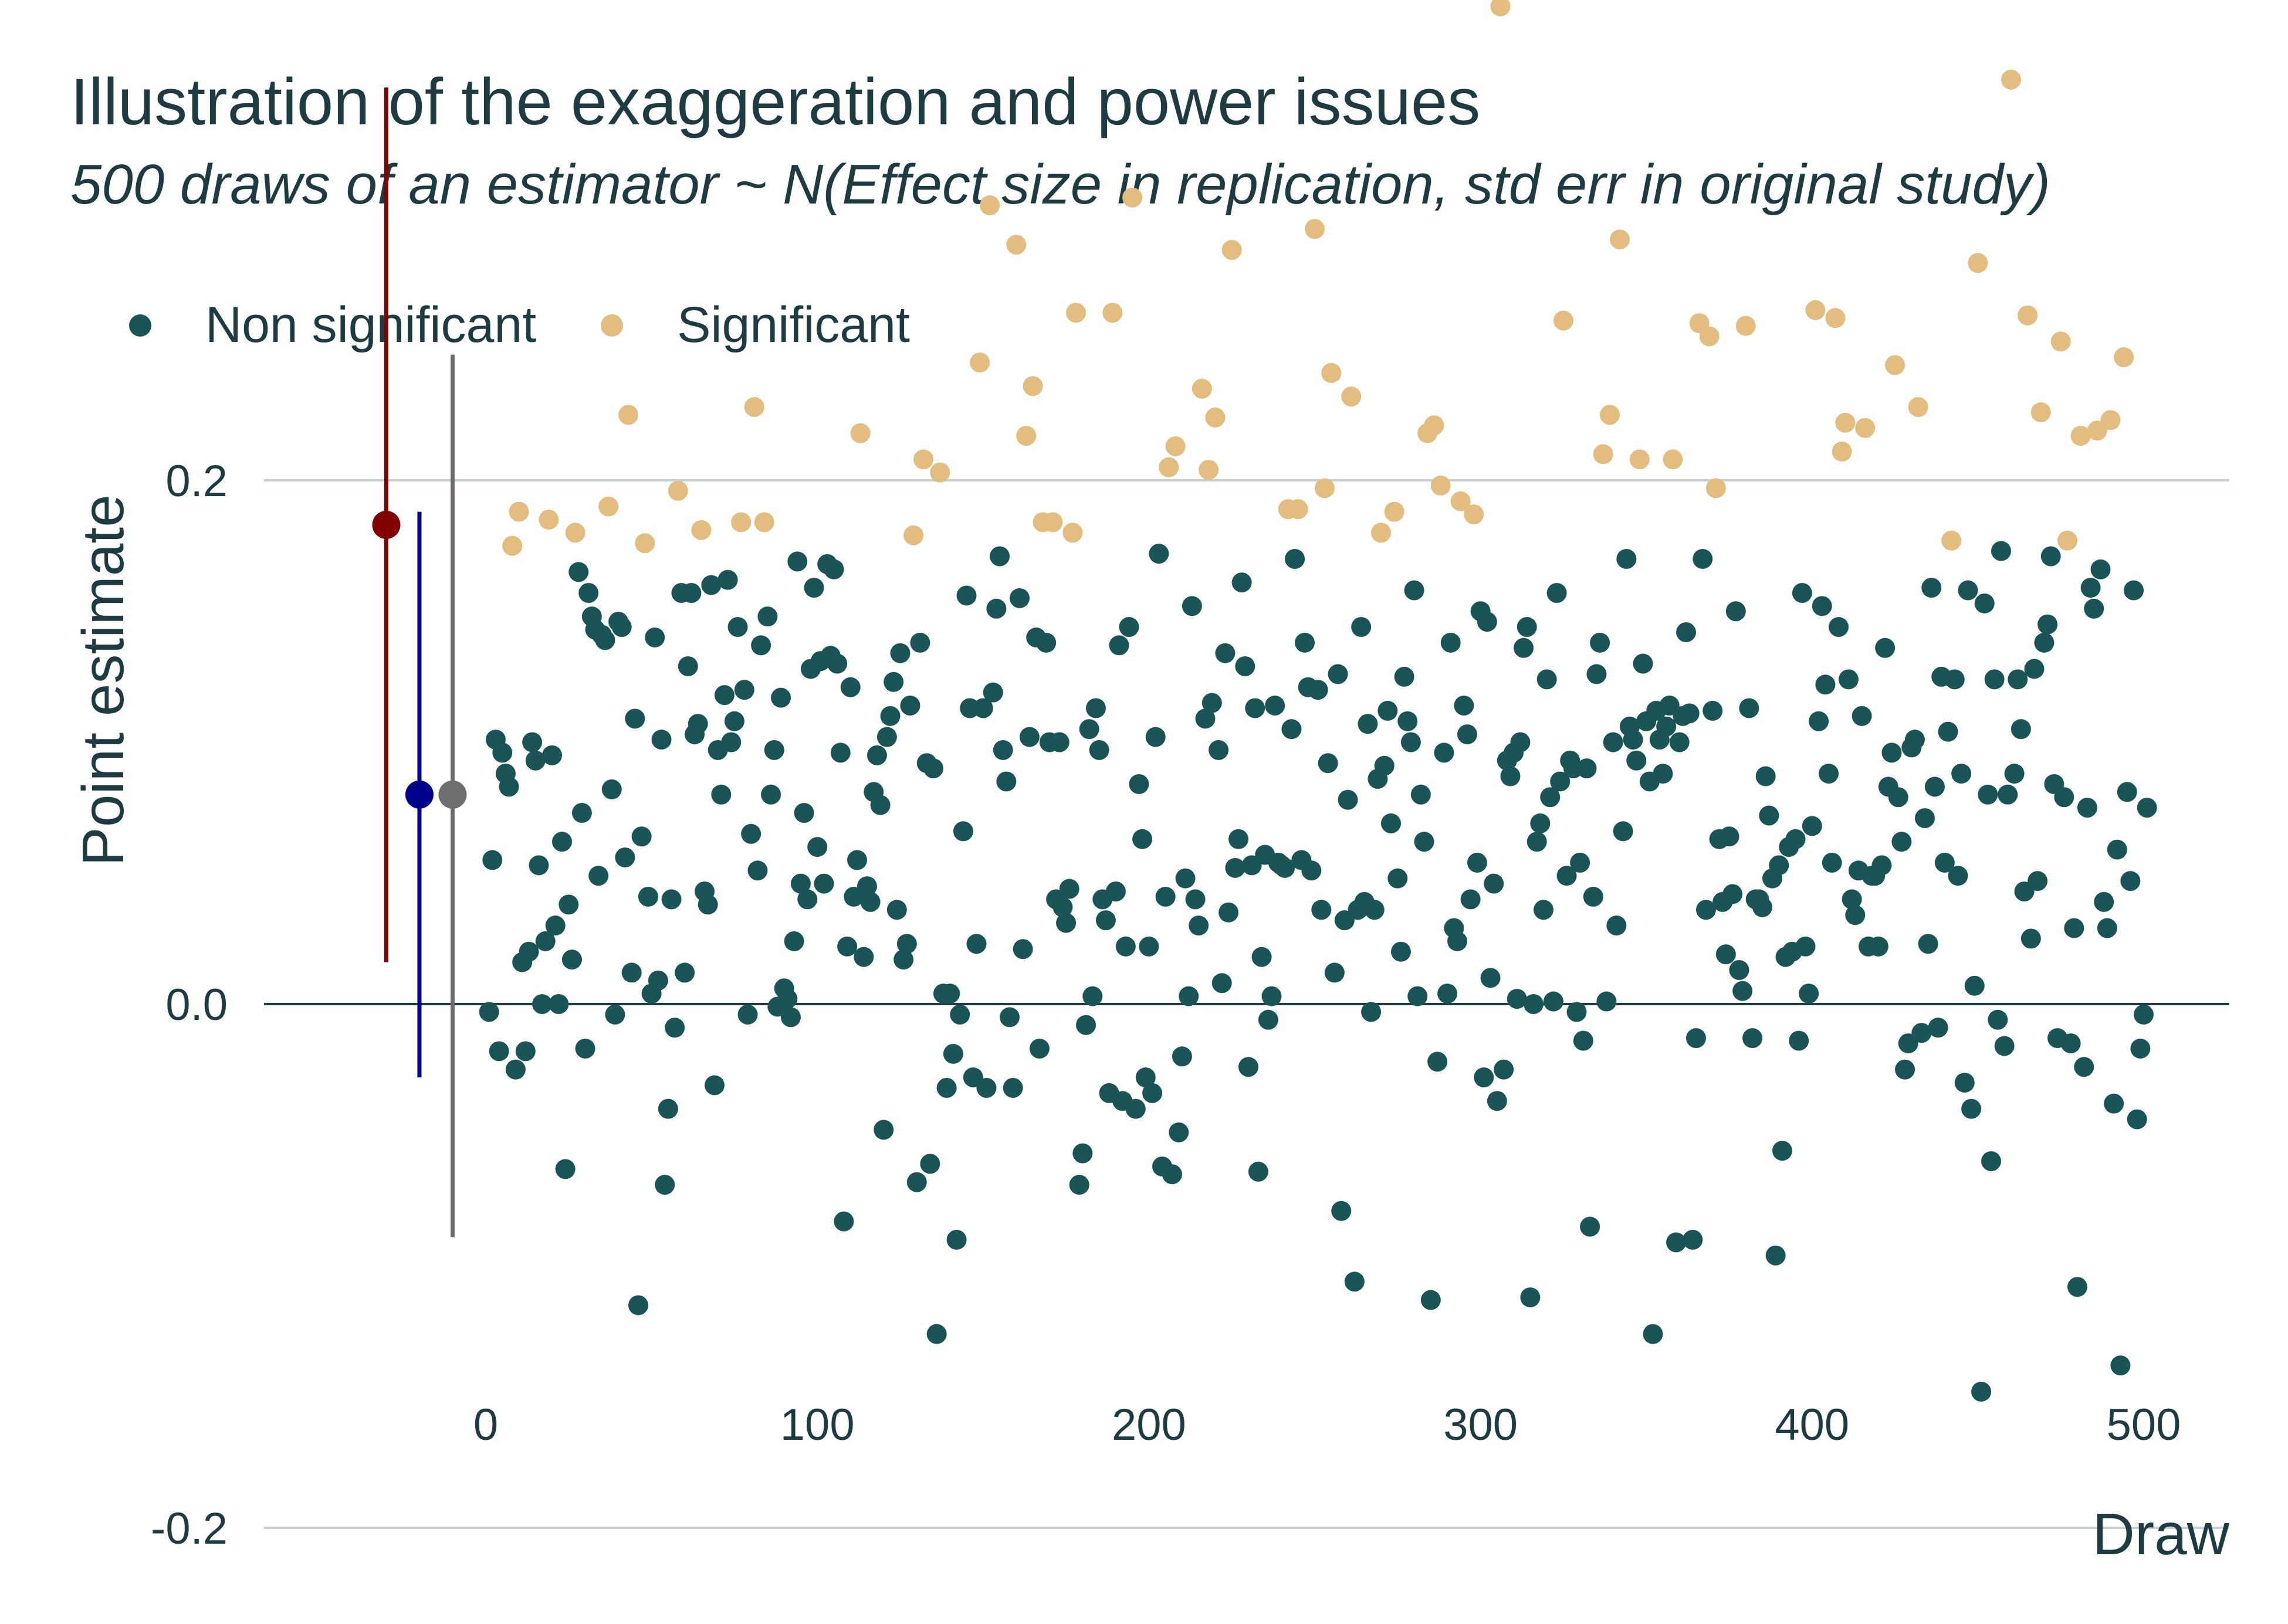 This screenshot has width=2288, height=1624. What do you see at coordinates (332, 325) in the screenshot?
I see `legend-item-non-significant: Non significant` at bounding box center [332, 325].